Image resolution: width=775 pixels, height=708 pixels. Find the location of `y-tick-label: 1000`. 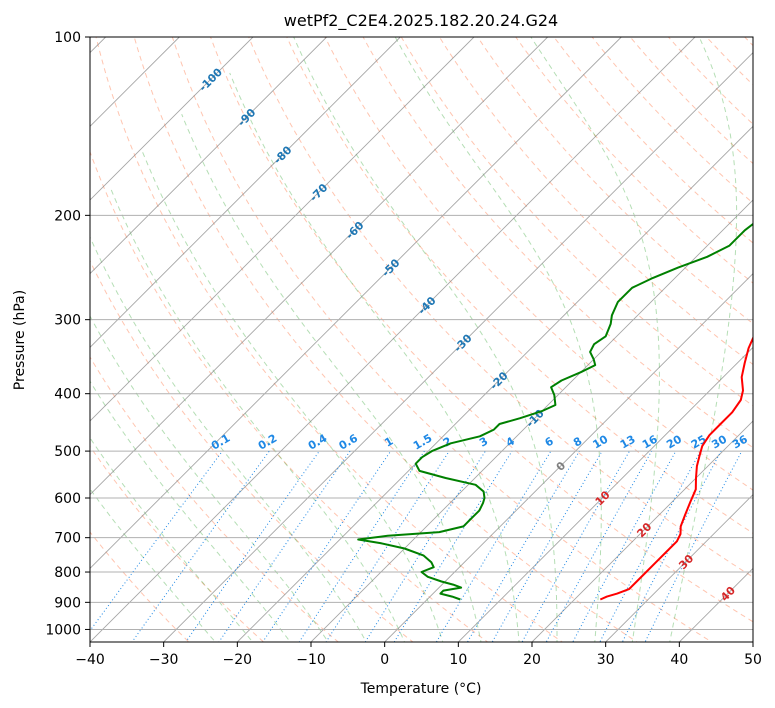

y-tick-label: 1000 is located at coordinates (63, 630).